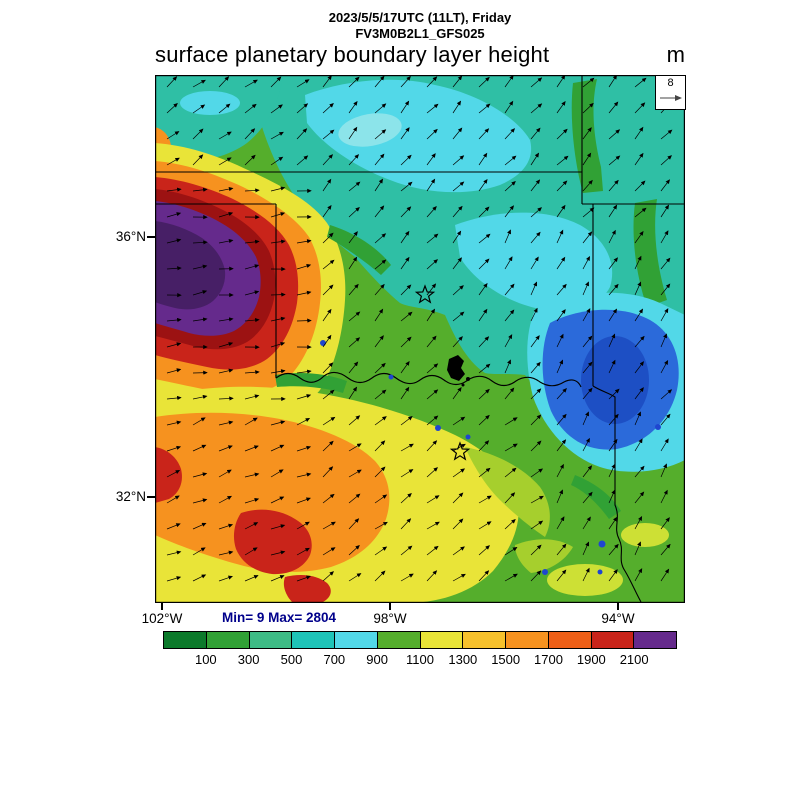 The image size is (800, 800). I want to click on star-markers, so click(442, 372).